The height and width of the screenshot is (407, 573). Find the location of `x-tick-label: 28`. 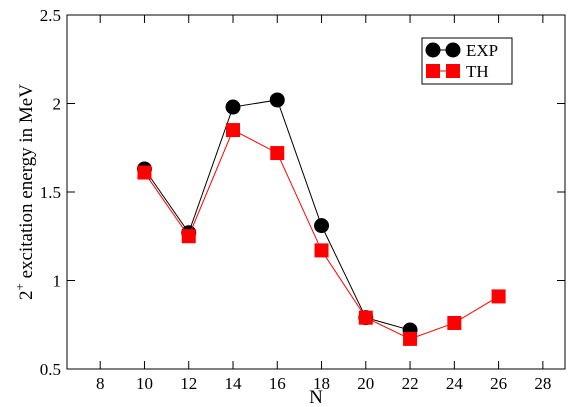

x-tick-label: 28 is located at coordinates (542, 383).